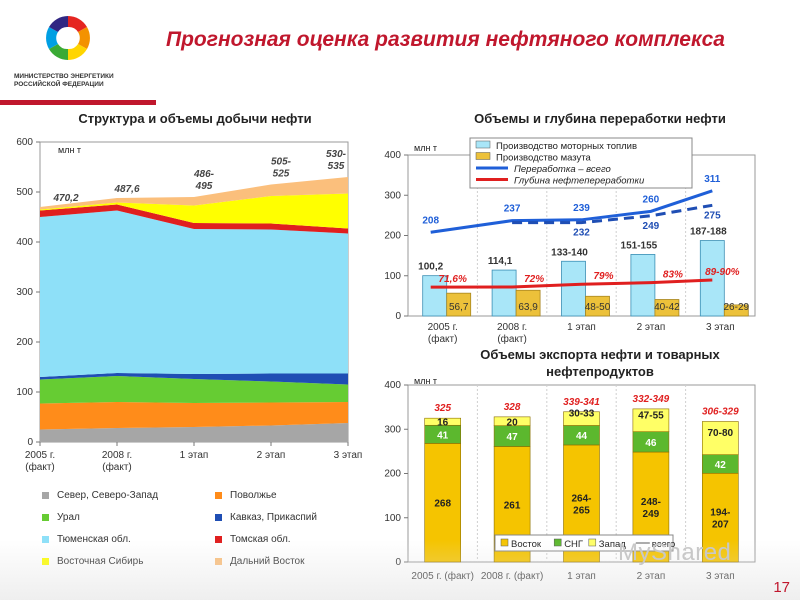 This screenshot has width=800, height=600. Describe the element at coordinates (430, 220) in the screenshot. I see `refining-total-label: 208` at that location.